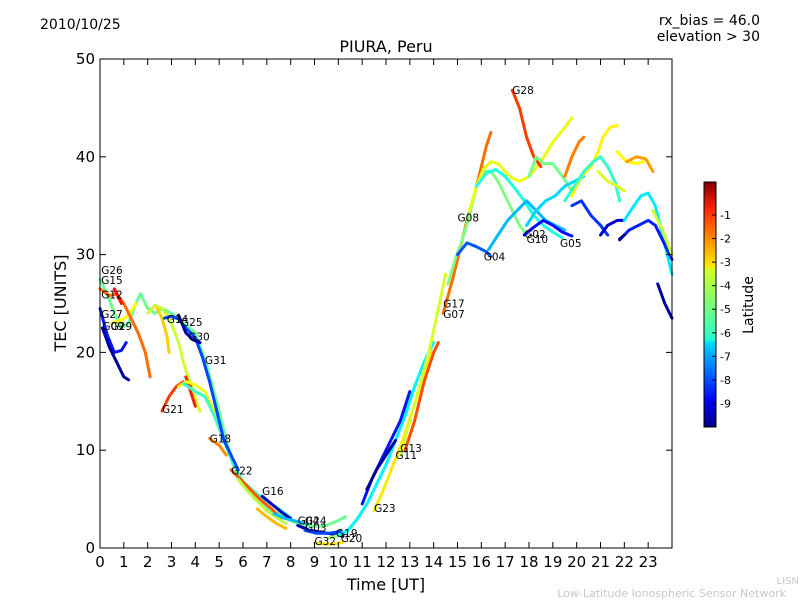 The image size is (800, 600). Describe the element at coordinates (347, 534) in the screenshot. I see `satellite-label-18: G19` at that location.